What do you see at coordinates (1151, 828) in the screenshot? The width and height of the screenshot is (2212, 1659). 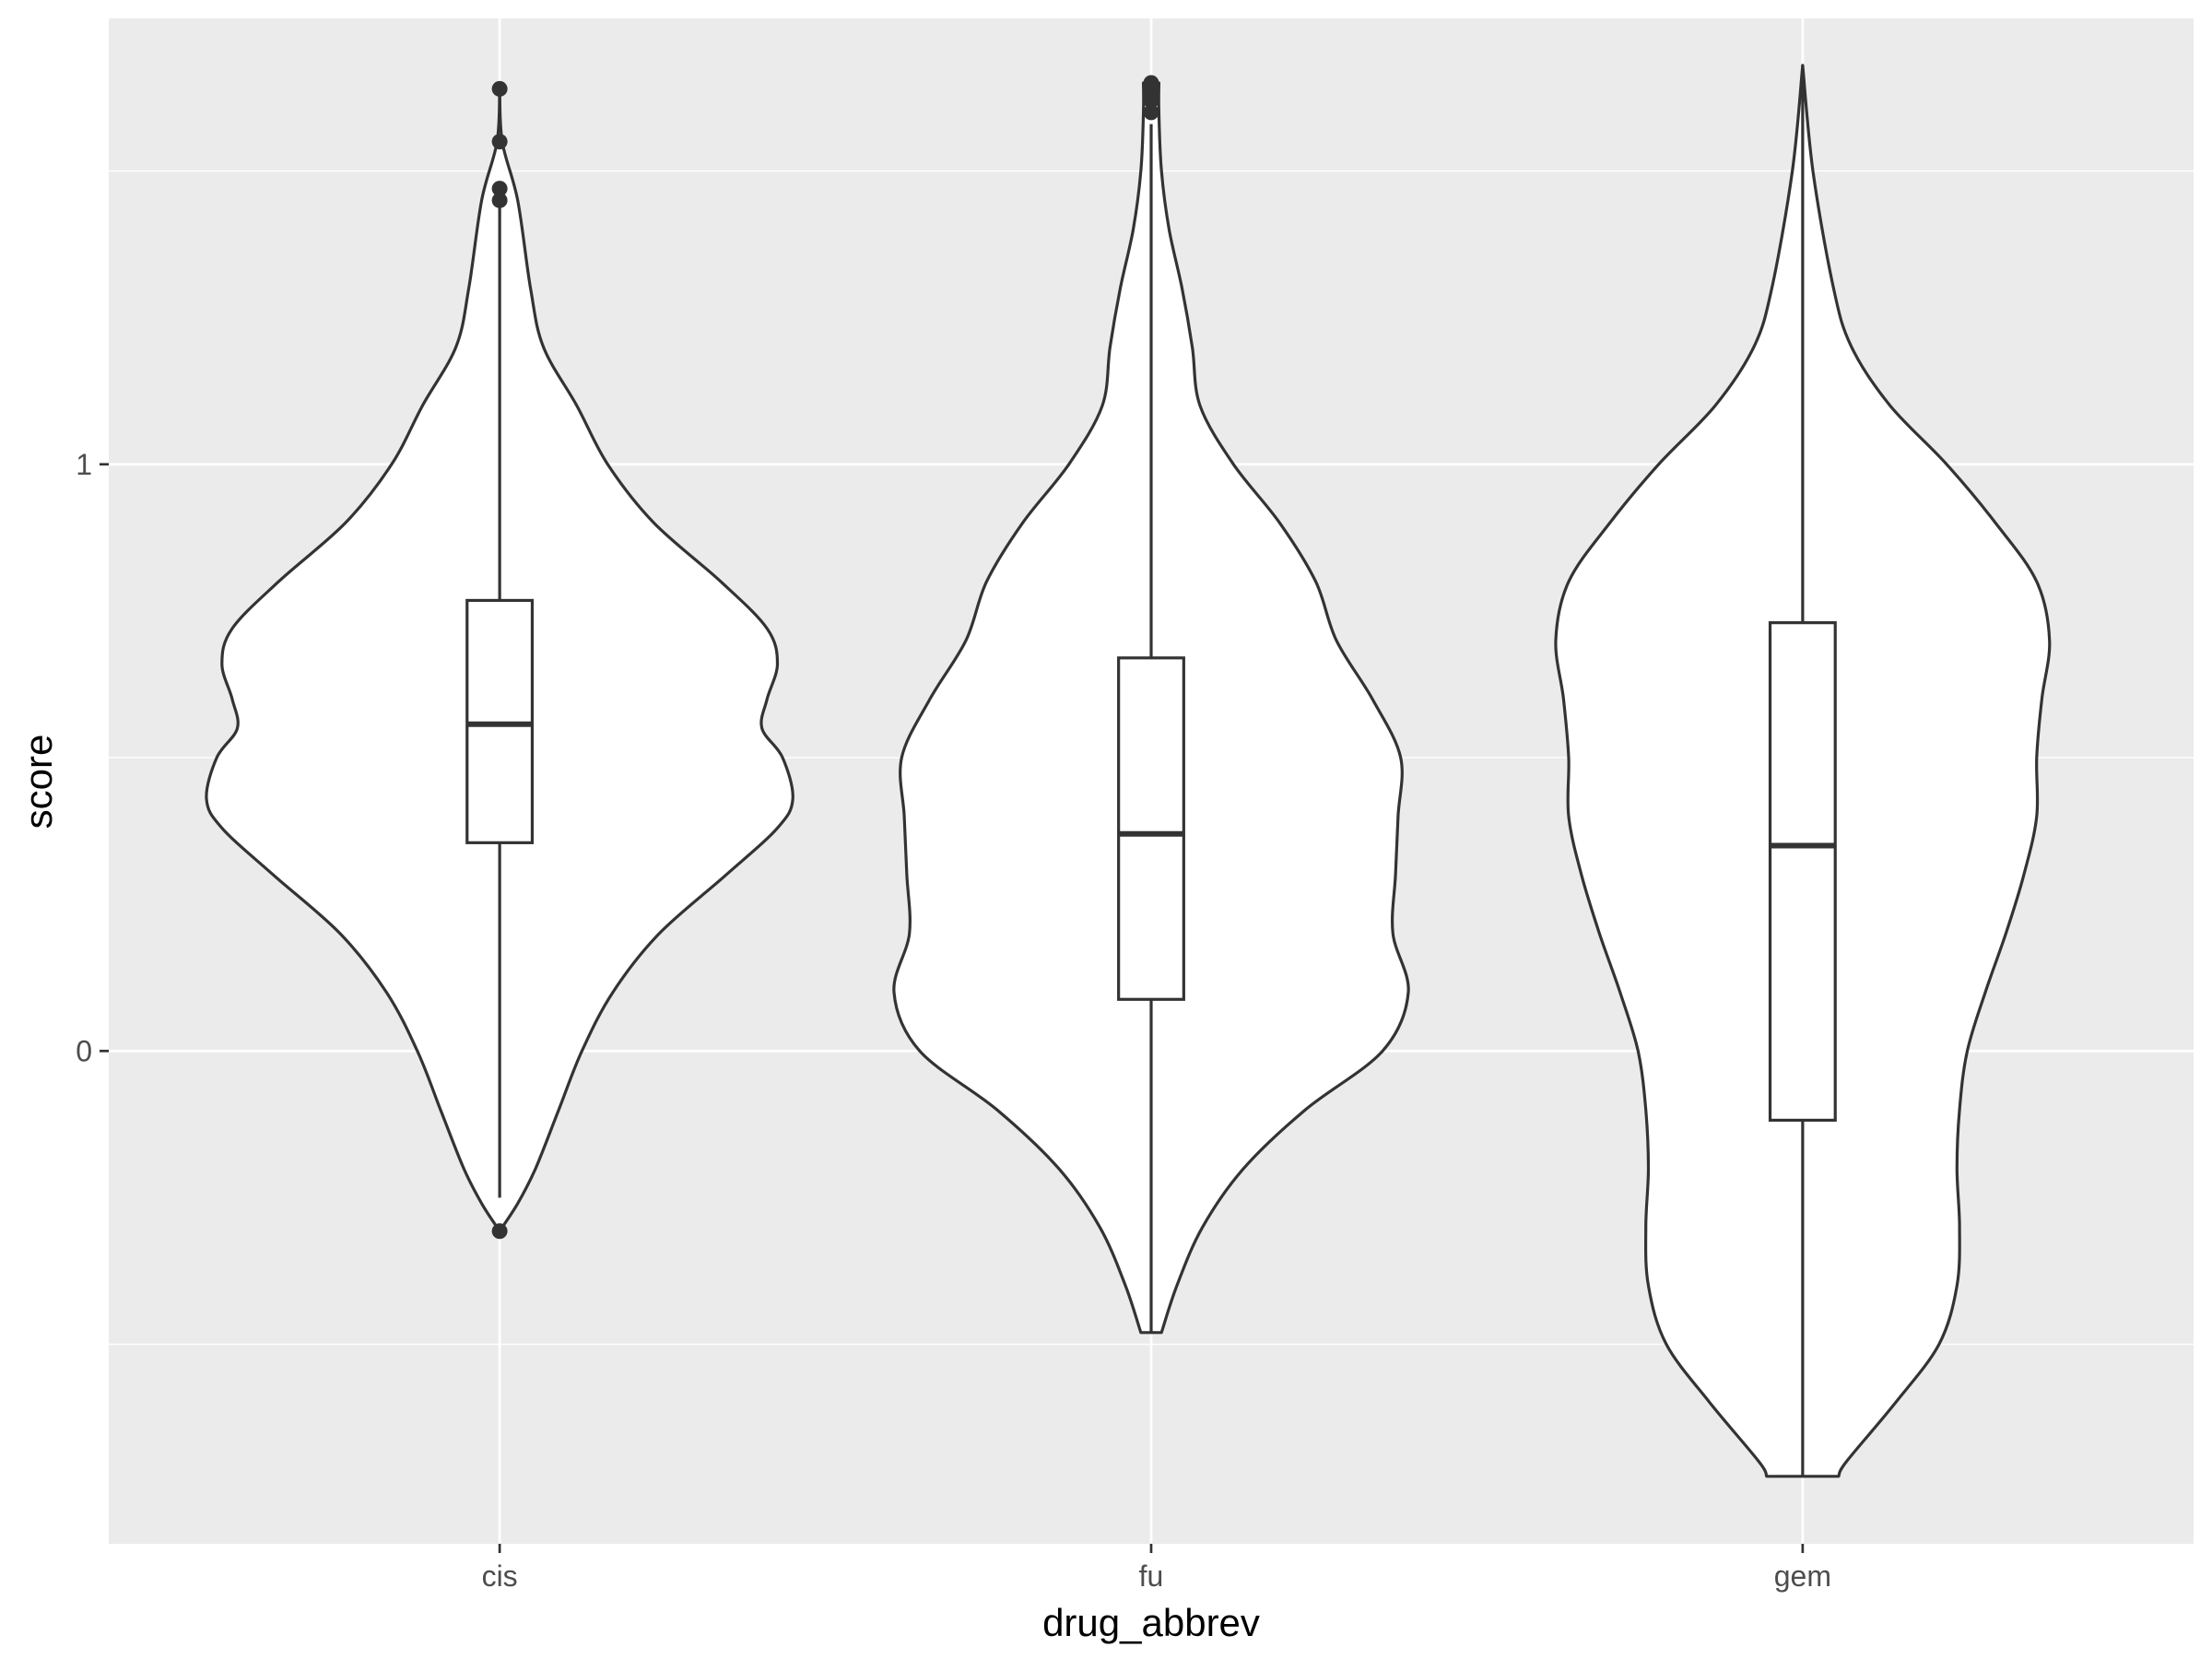 I see `box-fu` at bounding box center [1151, 828].